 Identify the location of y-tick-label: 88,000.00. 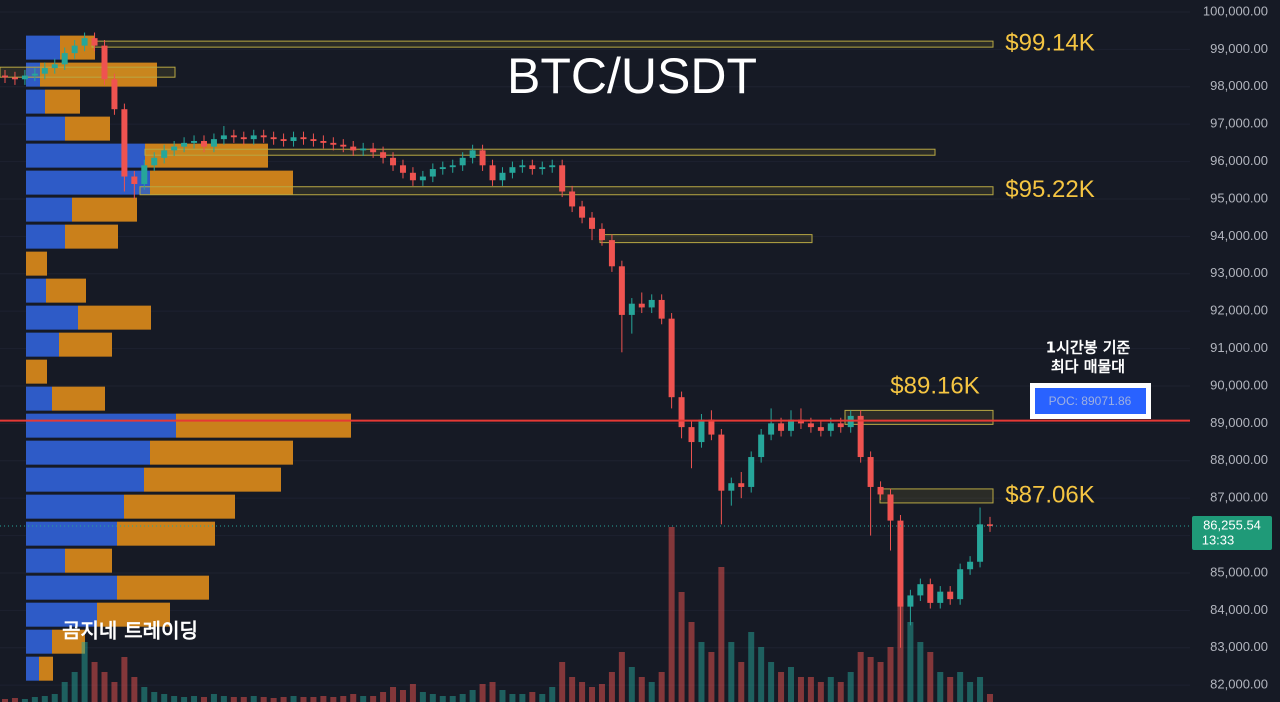
(1239, 459).